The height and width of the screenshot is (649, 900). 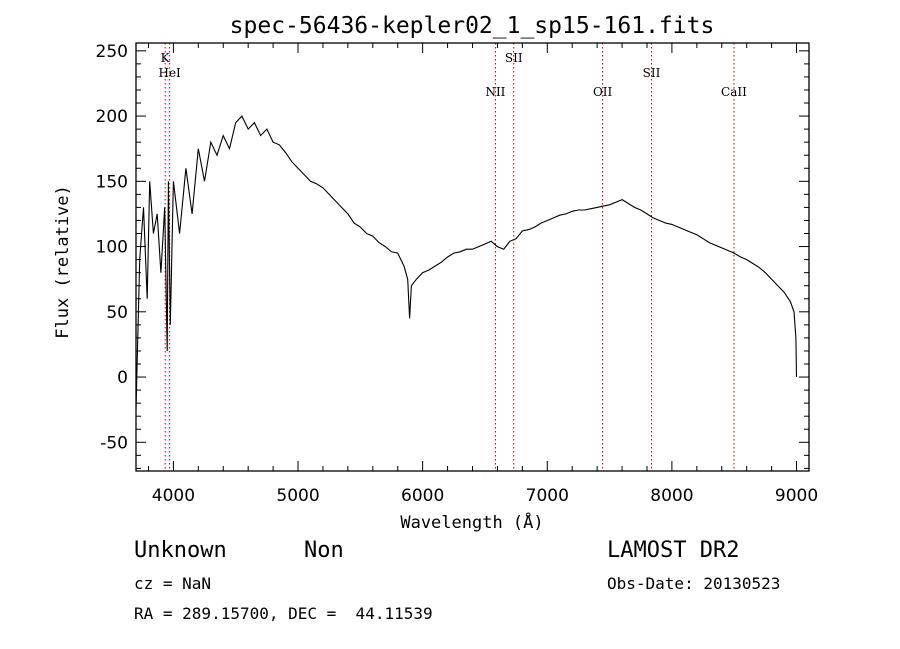 I want to click on x-tick-label-1: 5000, so click(x=297, y=496).